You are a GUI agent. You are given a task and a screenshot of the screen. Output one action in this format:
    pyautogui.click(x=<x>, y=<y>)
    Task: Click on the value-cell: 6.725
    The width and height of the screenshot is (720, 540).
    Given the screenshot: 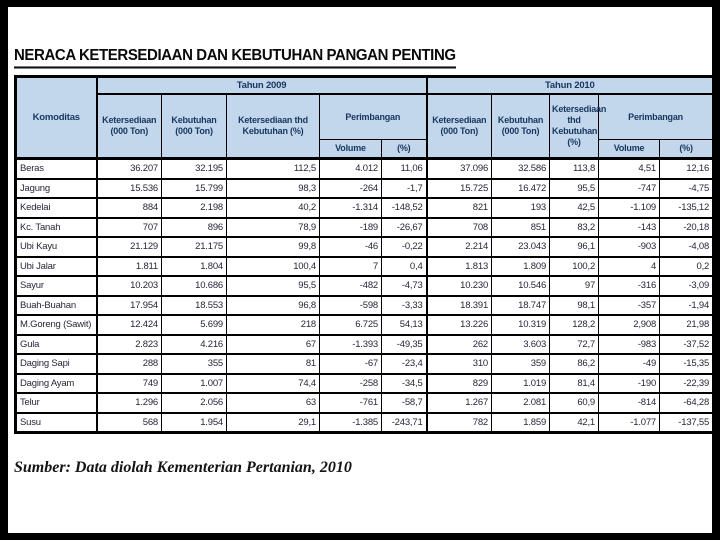 What is the action you would take?
    pyautogui.click(x=350, y=325)
    